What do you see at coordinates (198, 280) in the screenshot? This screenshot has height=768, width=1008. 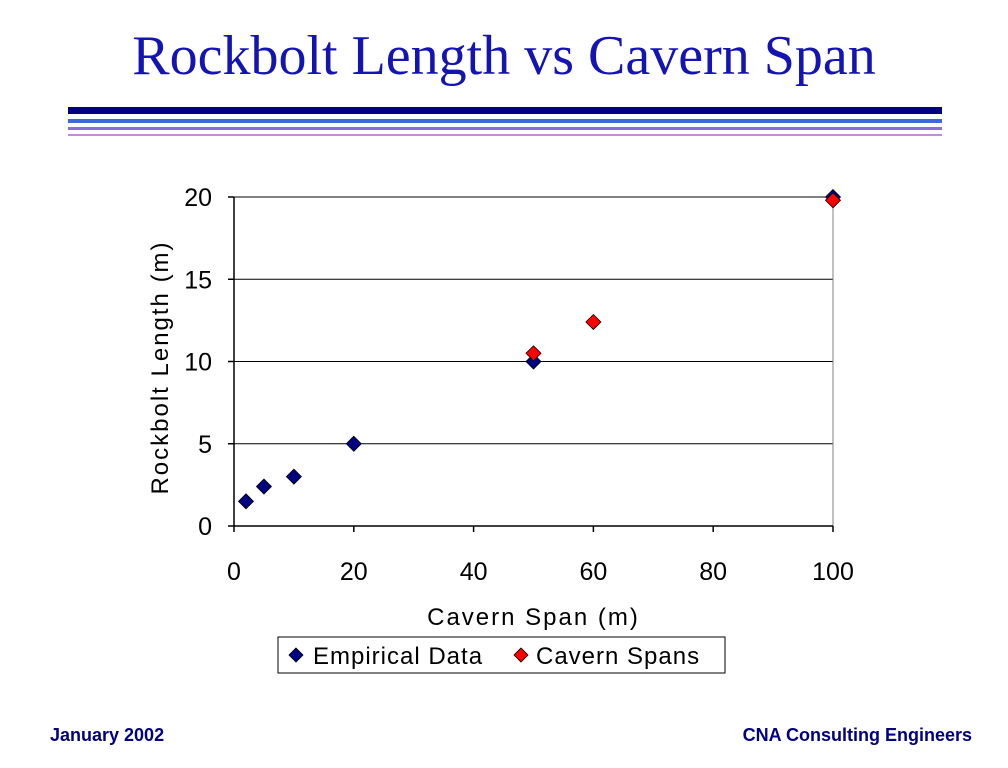 I see `y-tick-label-3: 15` at bounding box center [198, 280].